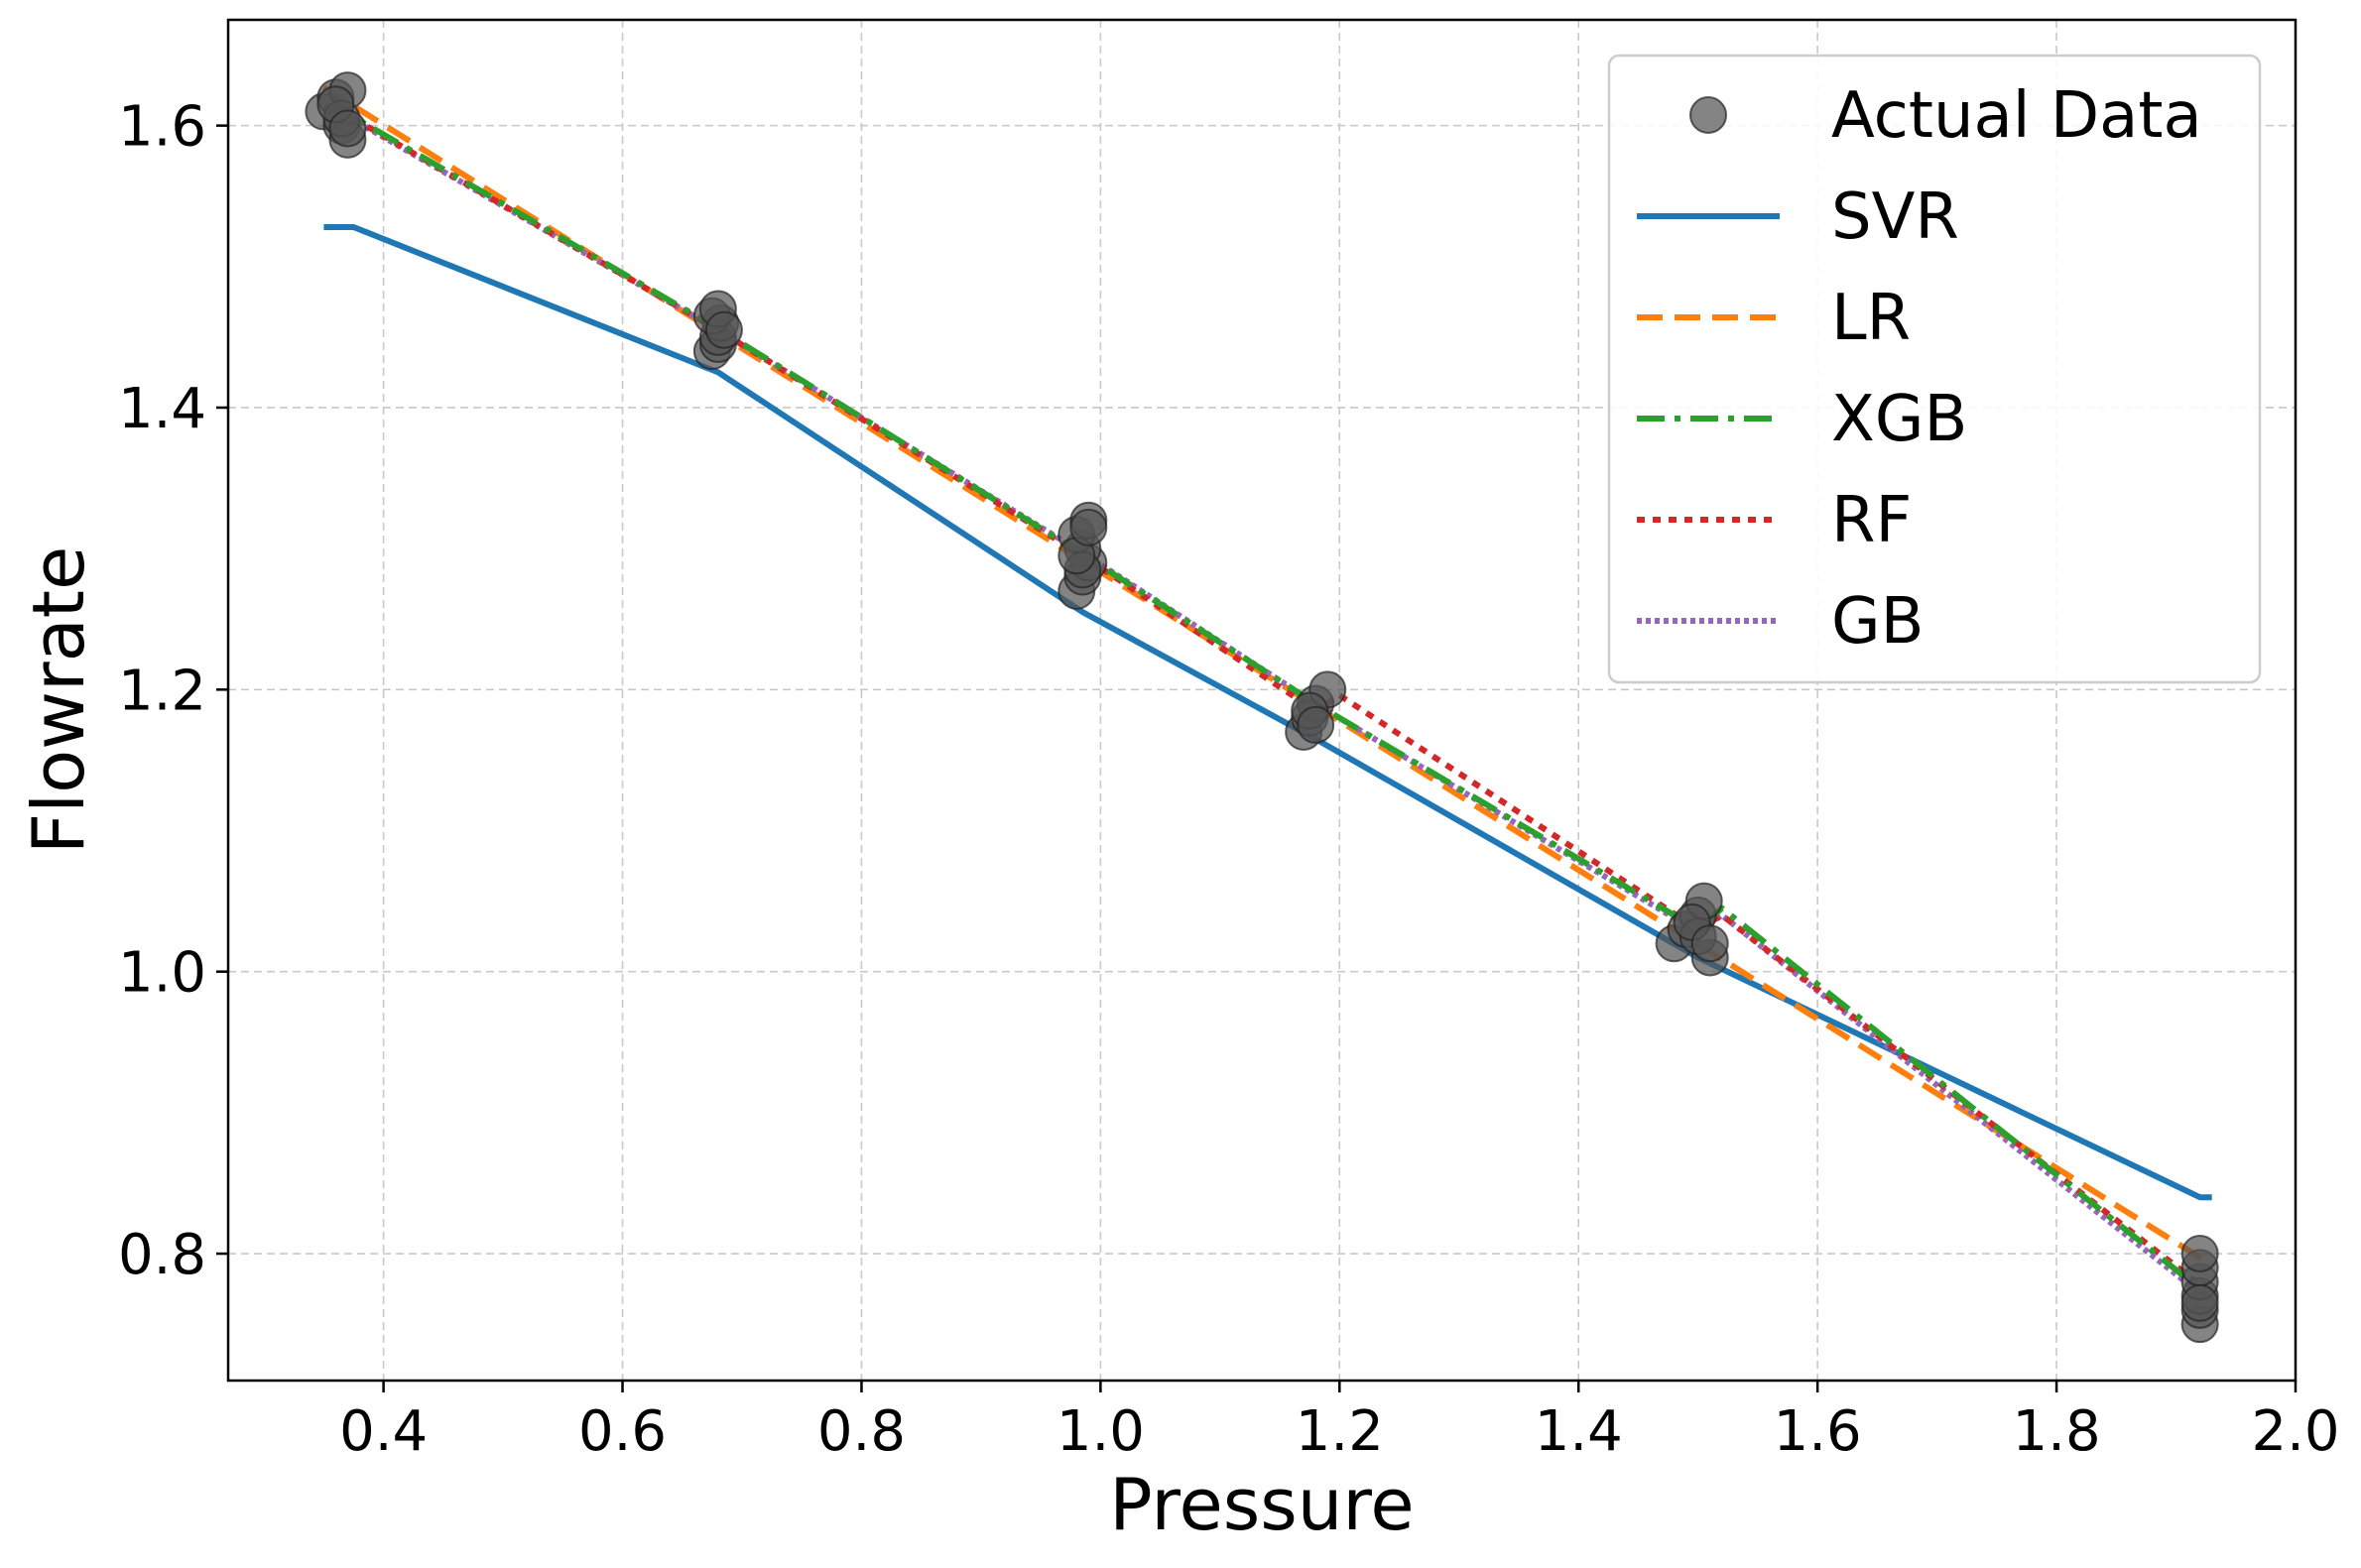 Image resolution: width=2361 pixels, height=1568 pixels. I want to click on x-tick-label: 0.4, so click(384, 1431).